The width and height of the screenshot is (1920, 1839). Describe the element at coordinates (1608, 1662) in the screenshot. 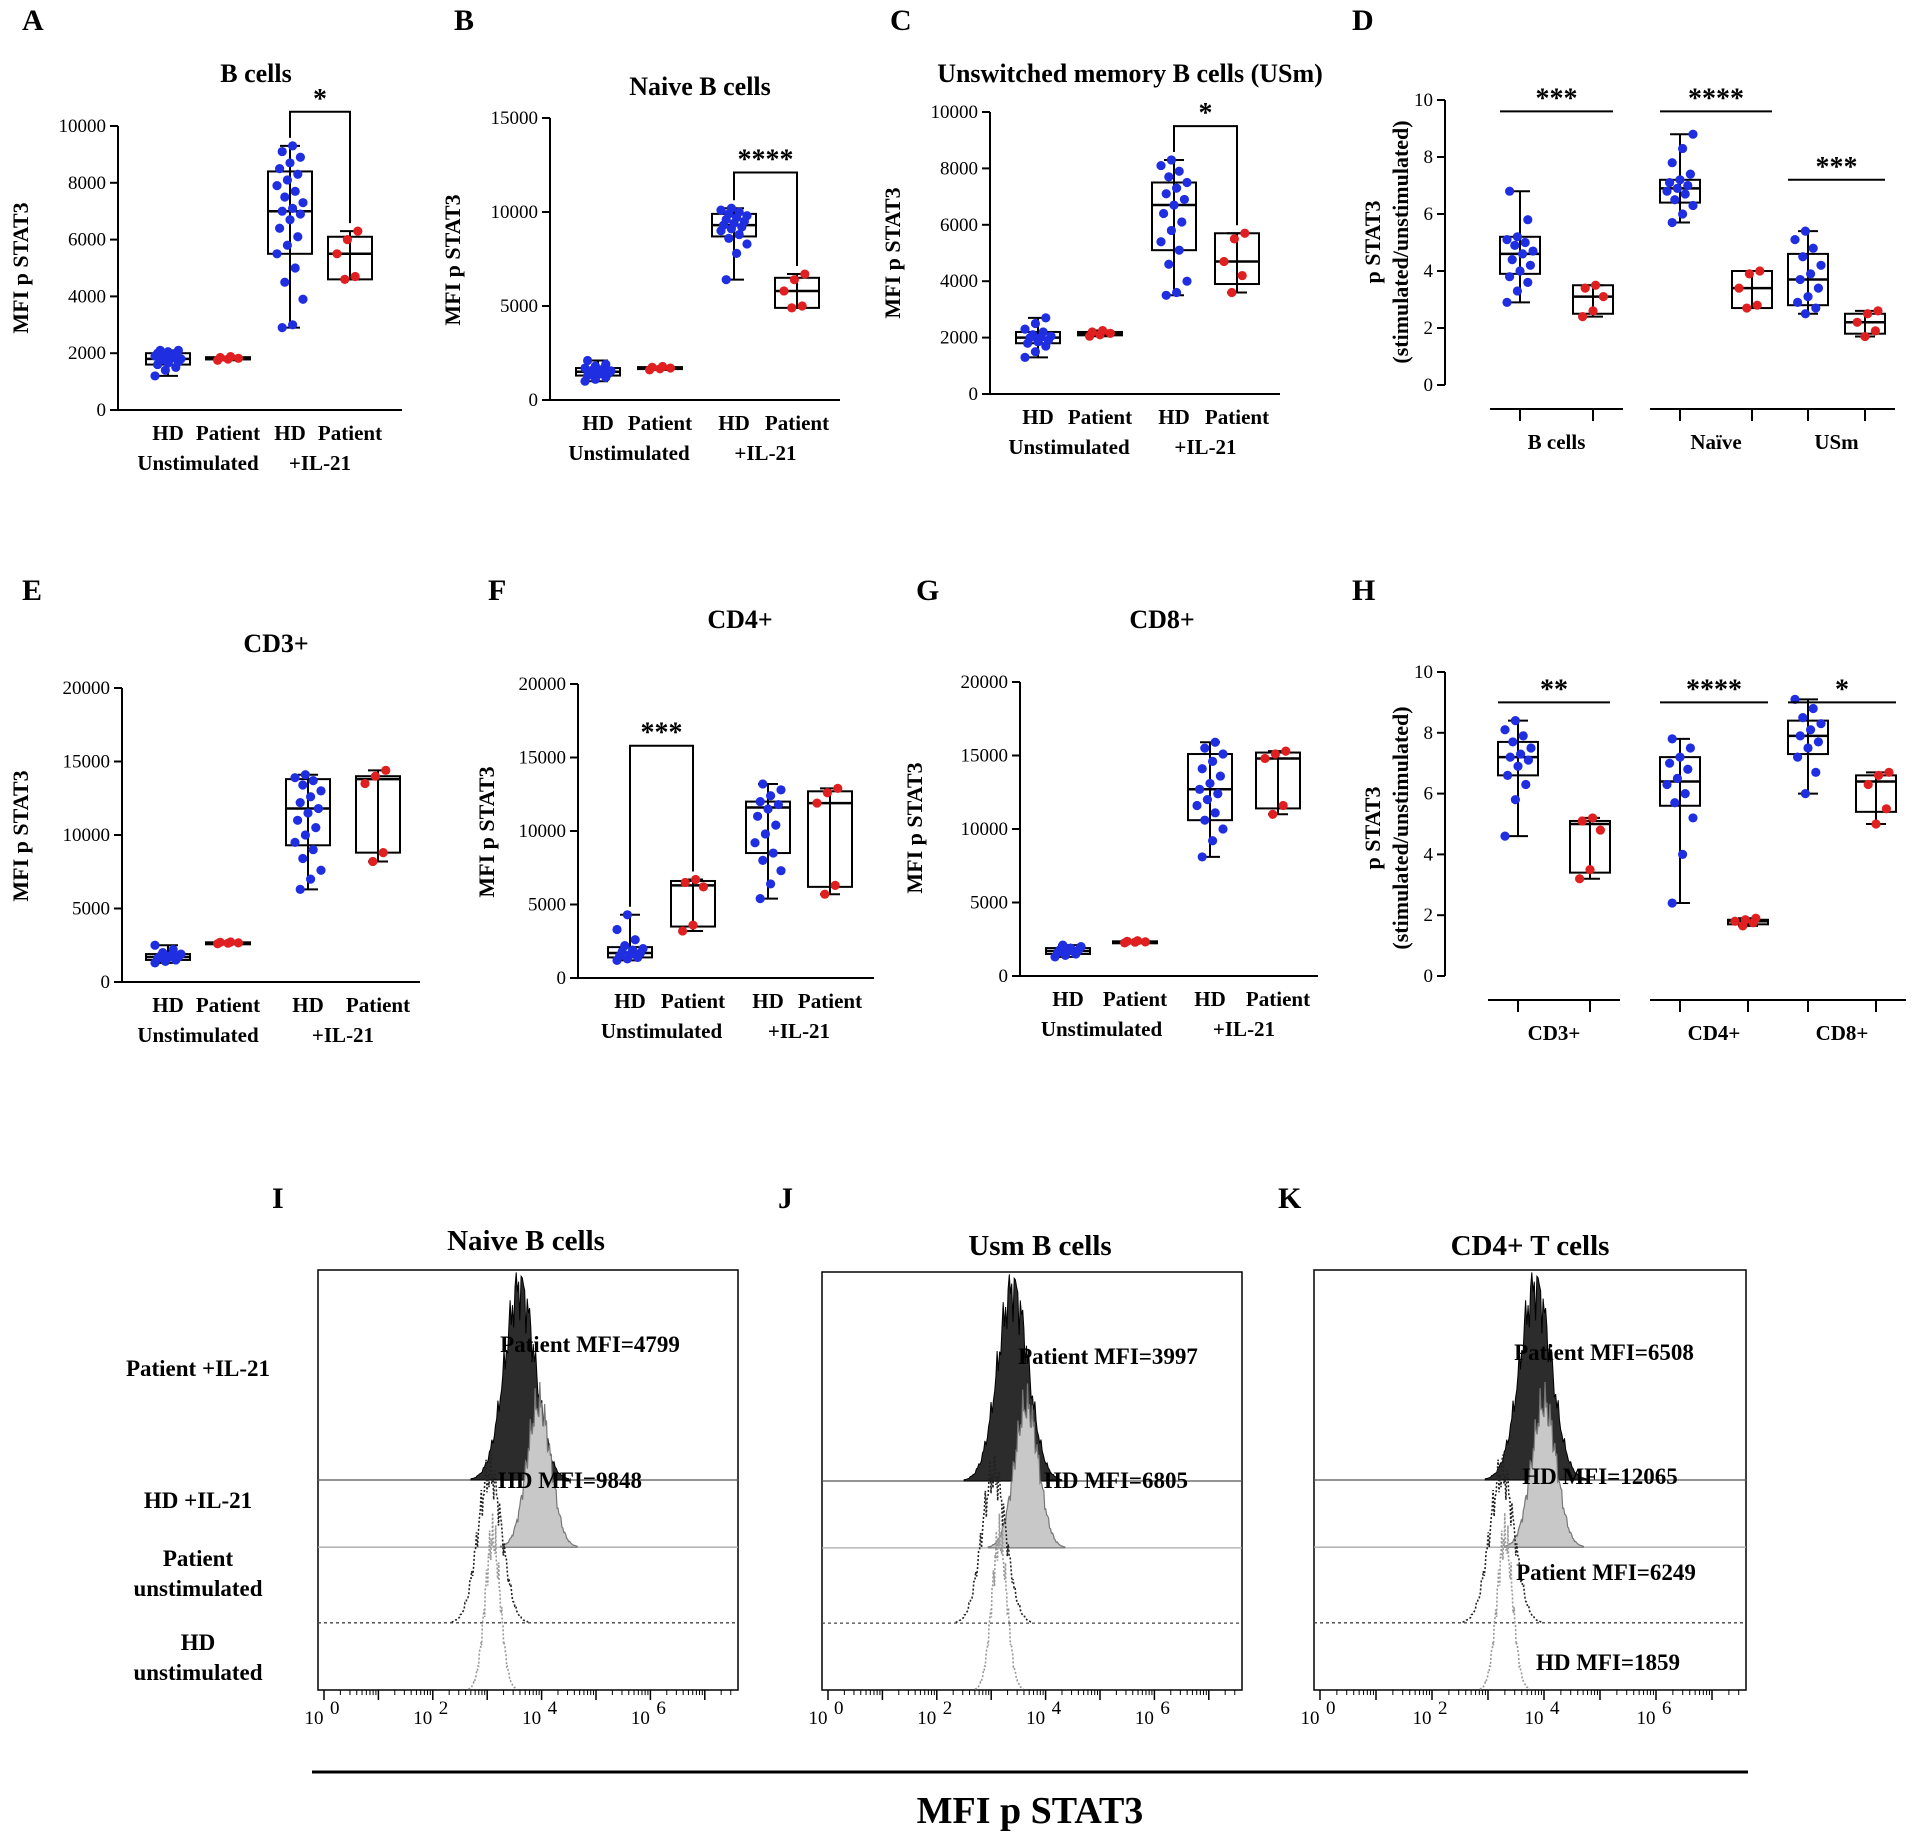

I see `mfi-value-label: HD MFI=1859` at that location.